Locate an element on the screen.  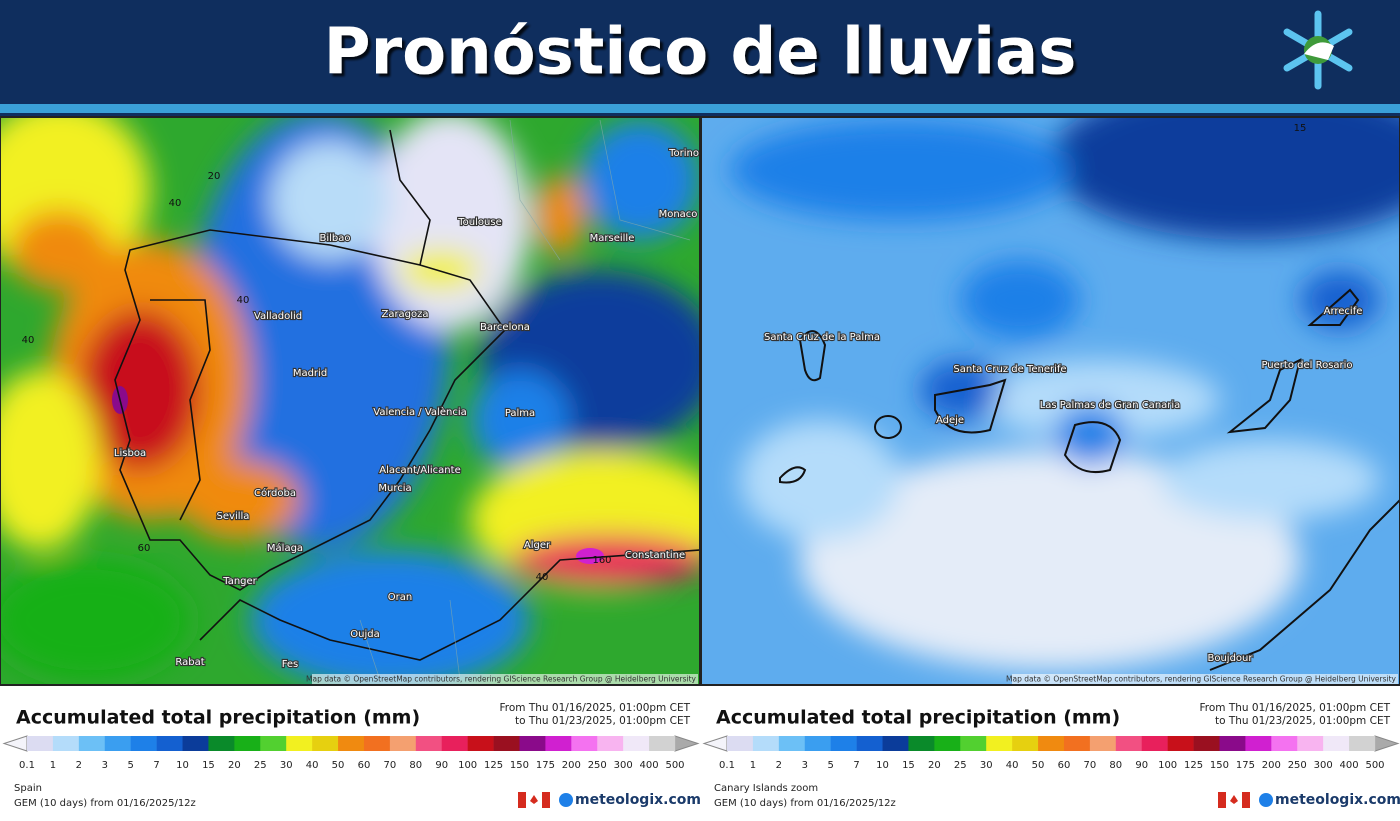
logo-icon is located at coordinates (1318, 50).